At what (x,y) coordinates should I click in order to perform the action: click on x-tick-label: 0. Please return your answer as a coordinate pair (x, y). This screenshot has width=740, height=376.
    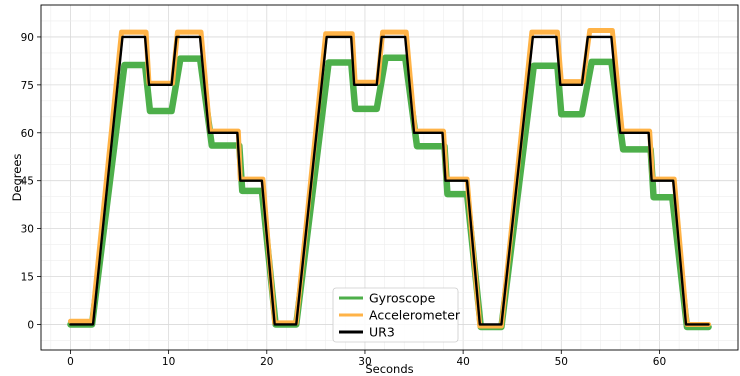
    Looking at the image, I should click on (70, 362).